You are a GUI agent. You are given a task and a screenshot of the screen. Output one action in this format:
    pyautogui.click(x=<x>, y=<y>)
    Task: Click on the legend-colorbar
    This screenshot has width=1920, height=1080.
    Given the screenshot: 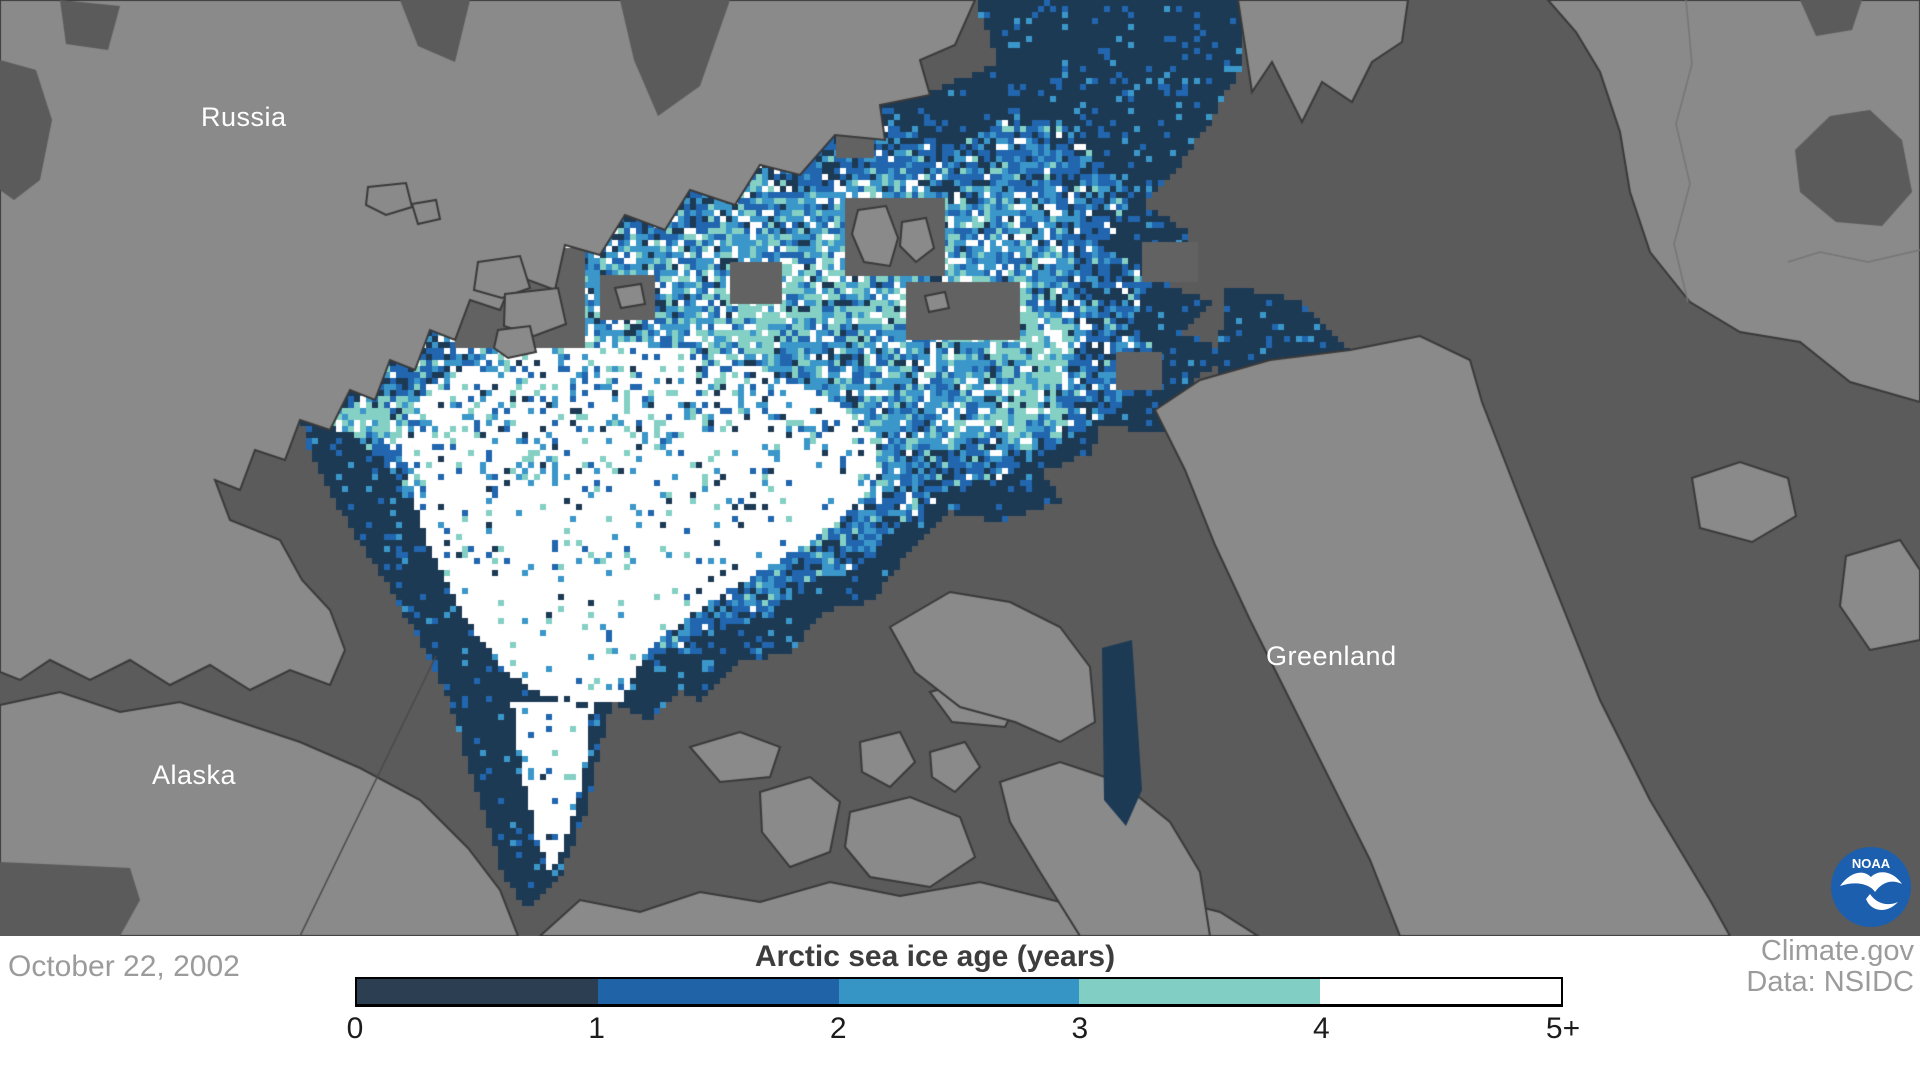 What is the action you would take?
    pyautogui.click(x=959, y=992)
    